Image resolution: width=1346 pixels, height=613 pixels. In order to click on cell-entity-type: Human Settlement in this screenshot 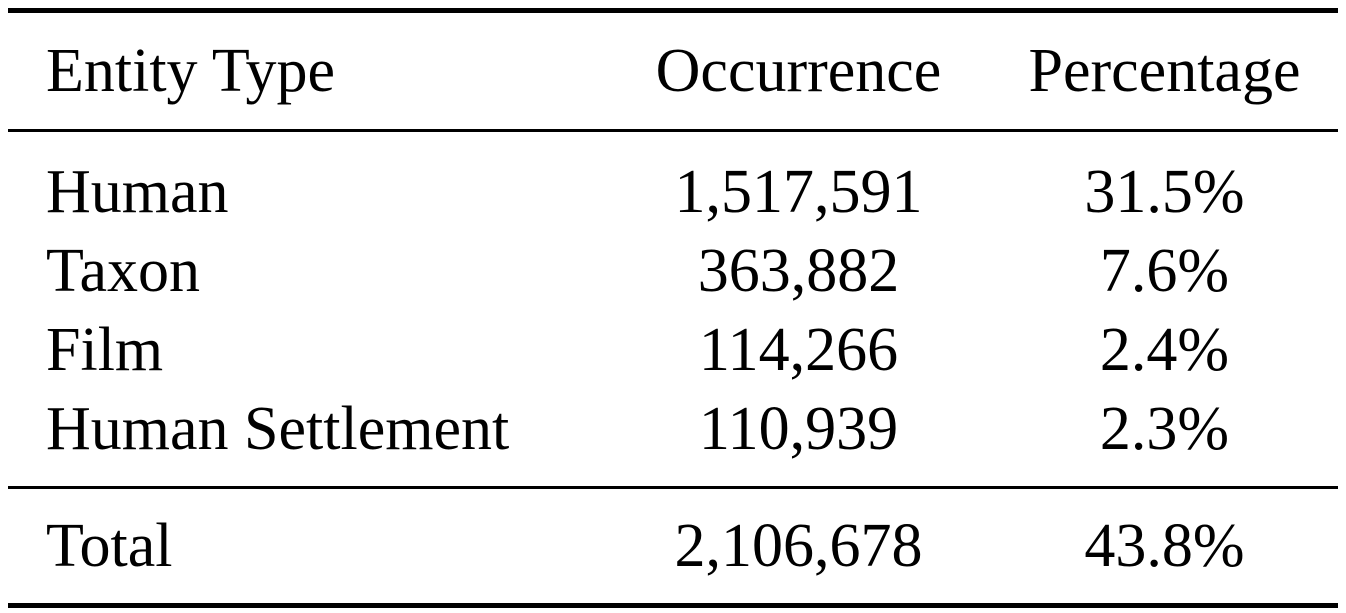, I will do `click(278, 428)`.